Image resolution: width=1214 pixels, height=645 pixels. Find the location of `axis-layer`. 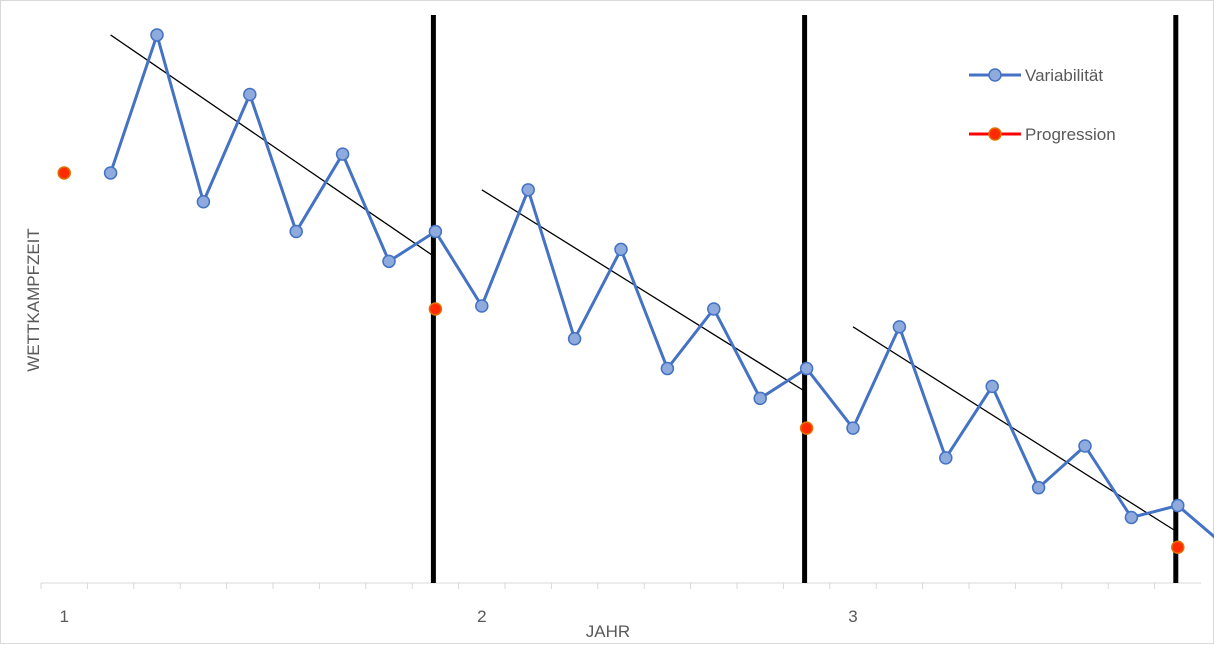

axis-layer is located at coordinates (620, 585).